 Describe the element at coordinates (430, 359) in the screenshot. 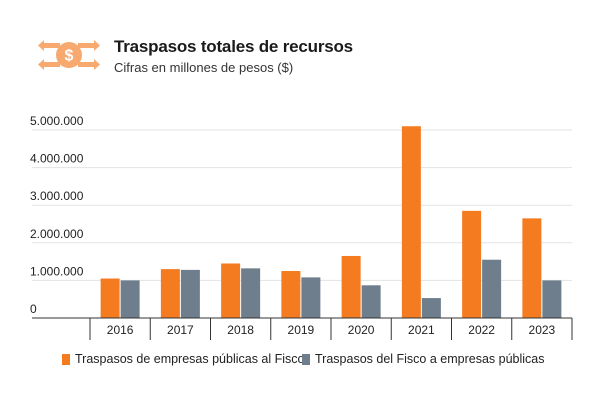

I see `legend-label: Traspasos del Fisco a empresas públicas` at that location.